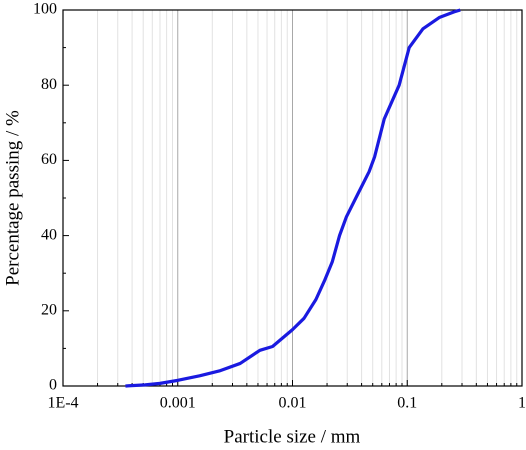  What do you see at coordinates (407, 403) in the screenshot?
I see `x-tick-label: 0.1` at bounding box center [407, 403].